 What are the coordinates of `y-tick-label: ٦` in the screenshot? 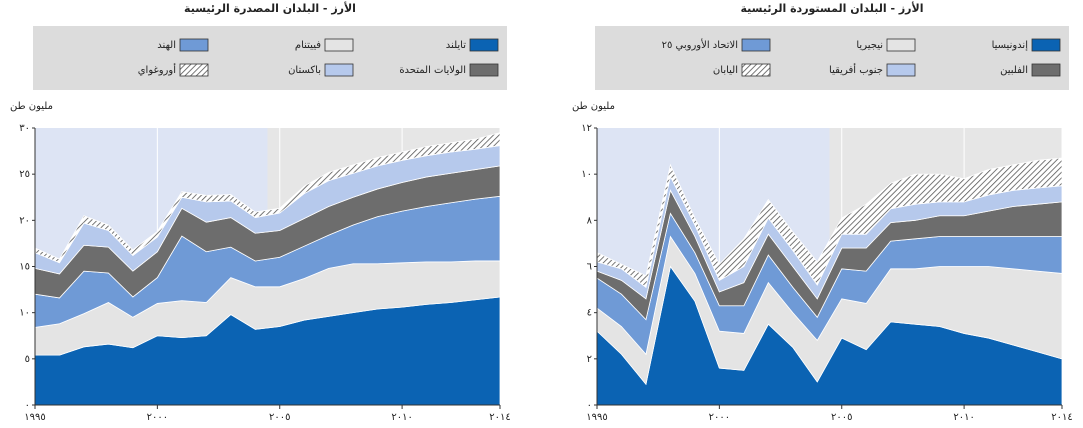 It's located at (589, 267).